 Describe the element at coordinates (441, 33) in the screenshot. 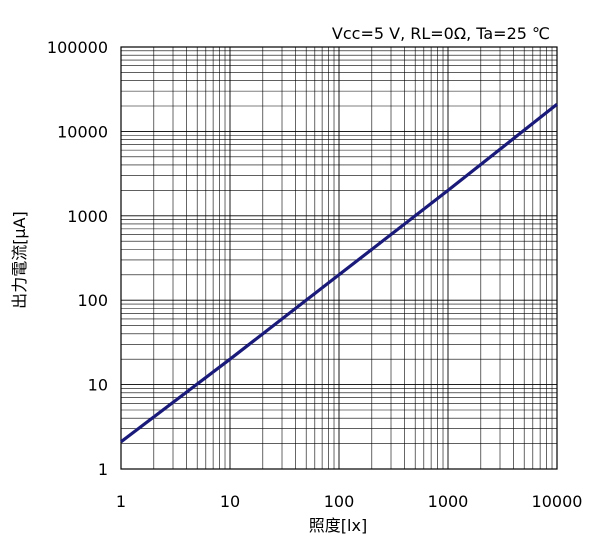

I see `condition-annotation: Vcc=5 V, RL=0Ω, Ta=25 ℃` at that location.